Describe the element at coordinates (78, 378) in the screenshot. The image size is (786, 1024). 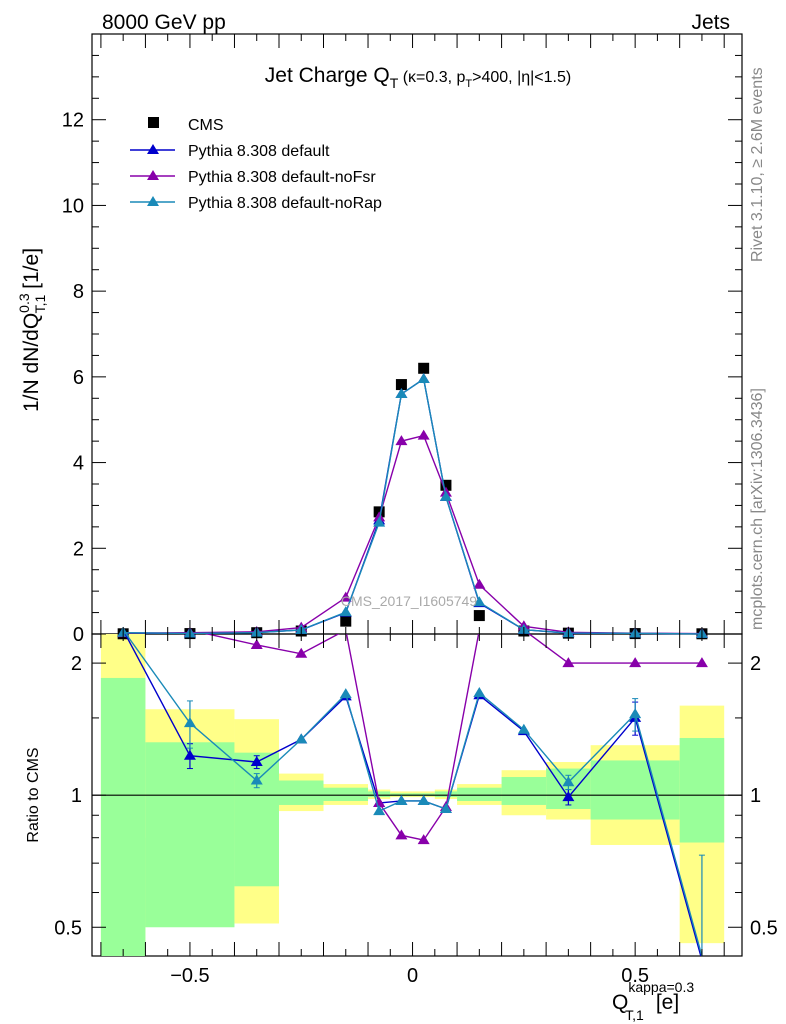
I see `y-tick-label: 6` at that location.